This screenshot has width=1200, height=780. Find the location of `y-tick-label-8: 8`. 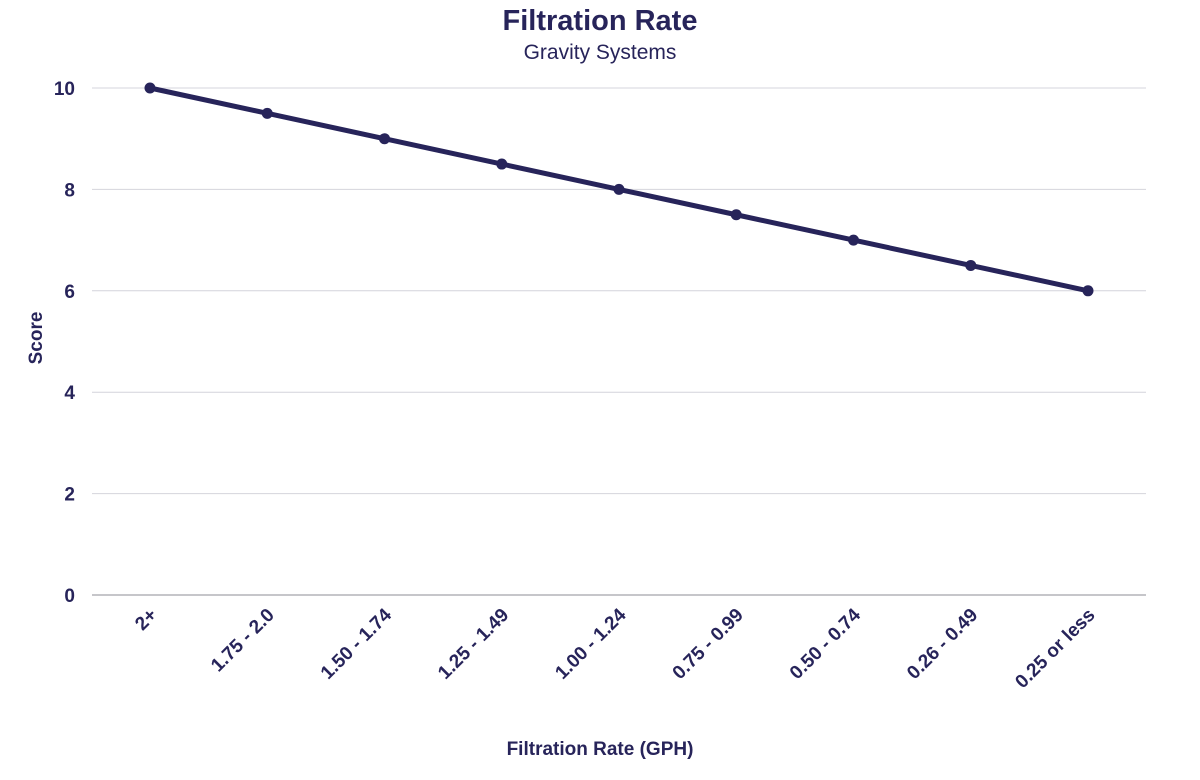

y-tick-label-8: 8 is located at coordinates (69, 190).